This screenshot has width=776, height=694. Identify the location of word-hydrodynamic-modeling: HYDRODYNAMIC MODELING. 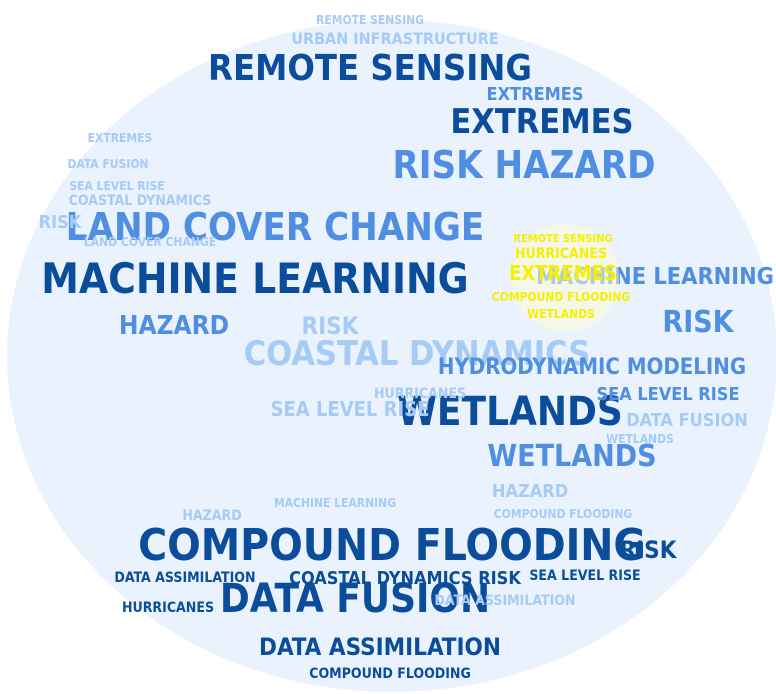
(592, 367).